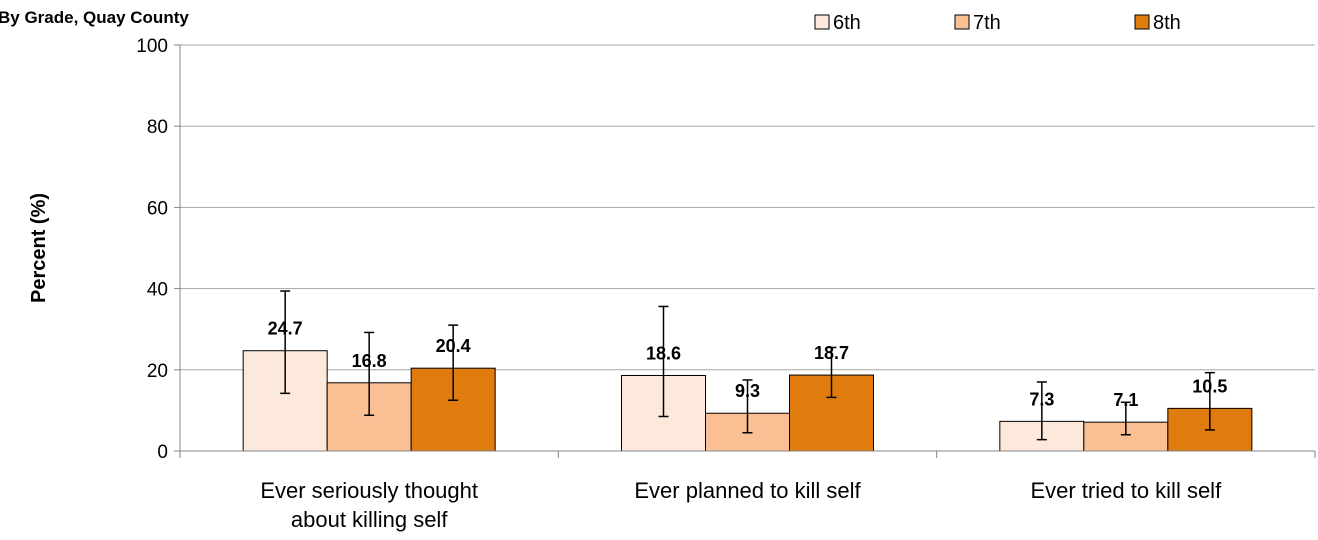  I want to click on category-label: Ever seriously thought, so click(369, 490).